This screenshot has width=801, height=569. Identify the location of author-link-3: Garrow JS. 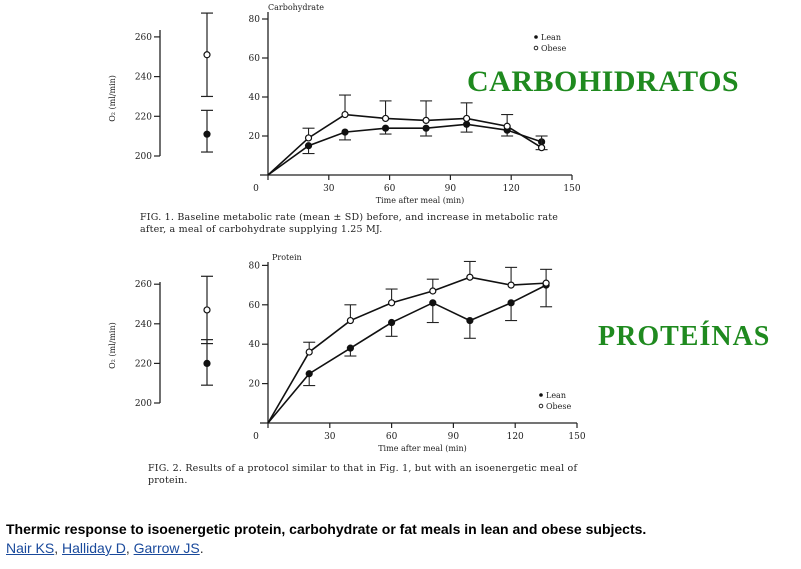
(166, 548).